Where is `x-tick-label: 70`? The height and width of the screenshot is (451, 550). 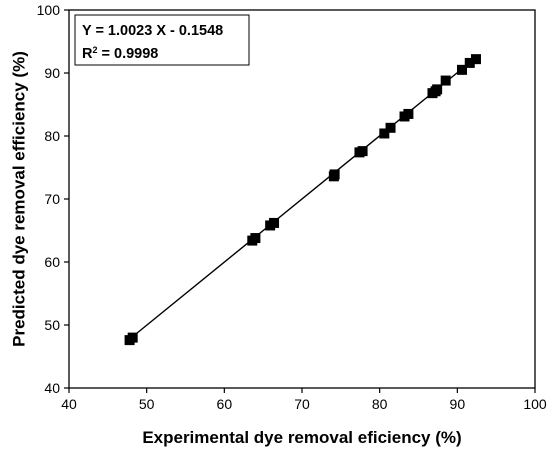
x-tick-label: 70 is located at coordinates (302, 404).